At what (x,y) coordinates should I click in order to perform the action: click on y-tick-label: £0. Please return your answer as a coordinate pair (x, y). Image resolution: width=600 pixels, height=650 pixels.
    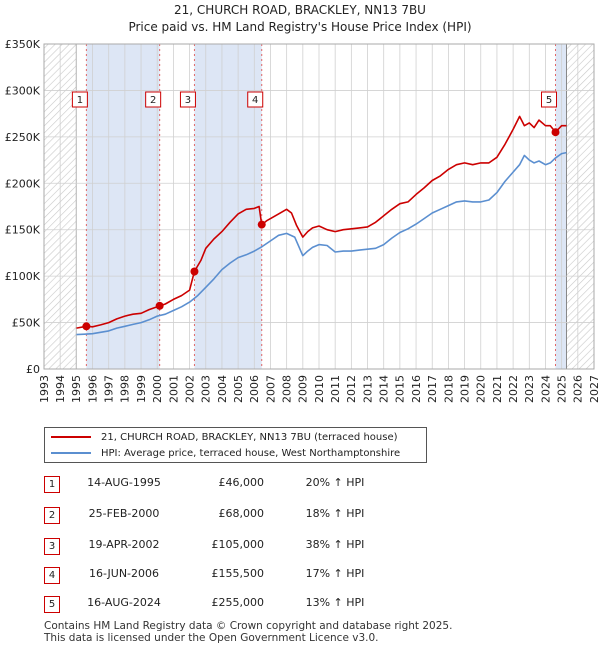
    Looking at the image, I should click on (33, 369).